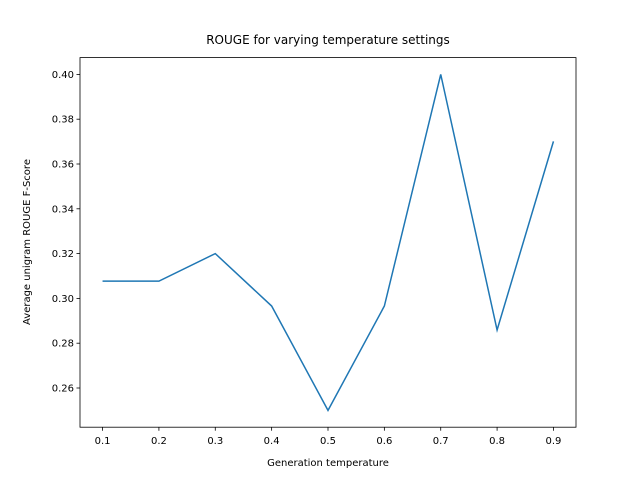 This screenshot has width=640, height=480. What do you see at coordinates (63, 344) in the screenshot?
I see `y-tick-label: 0.28` at bounding box center [63, 344].